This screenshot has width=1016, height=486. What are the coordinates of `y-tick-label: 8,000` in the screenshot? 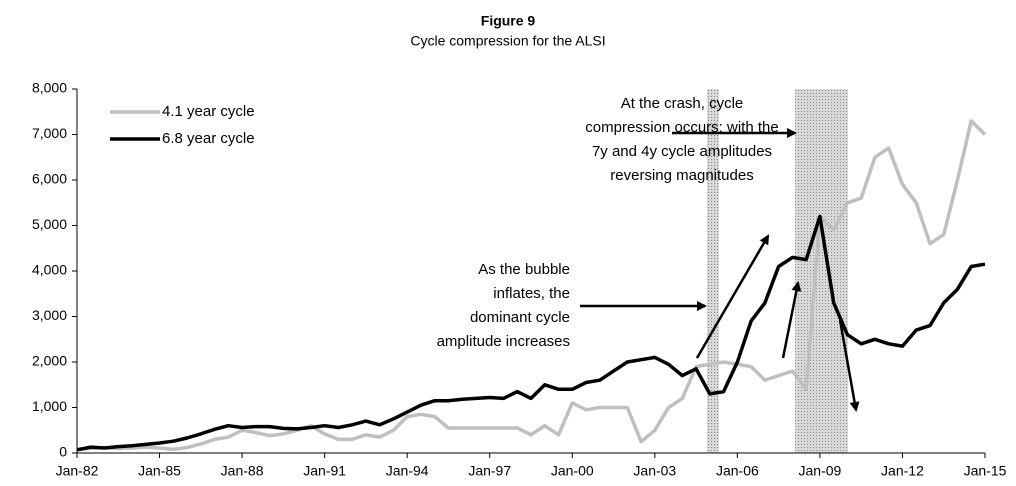 It's located at (49, 88).